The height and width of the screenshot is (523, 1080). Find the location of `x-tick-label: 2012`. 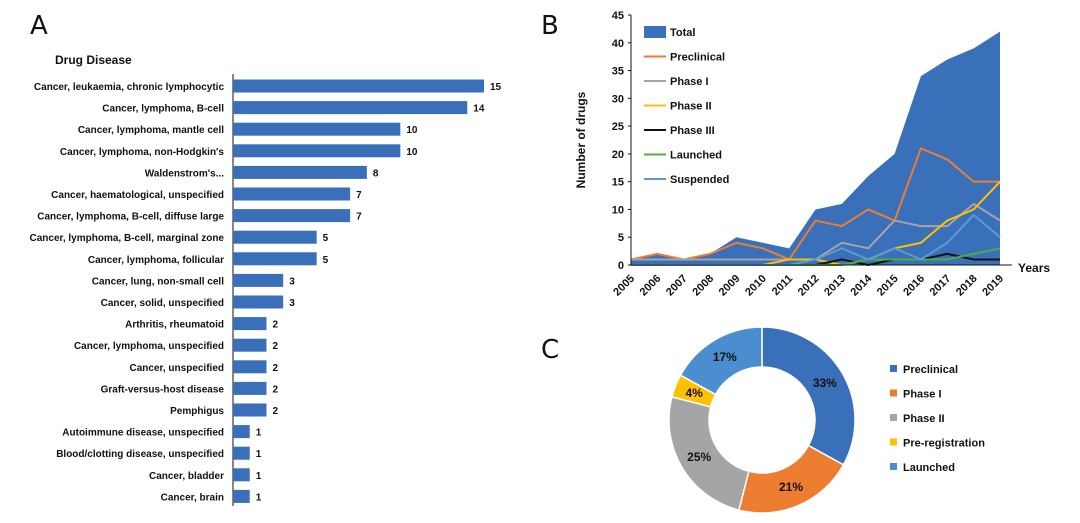

x-tick-label: 2012 is located at coordinates (809, 286).